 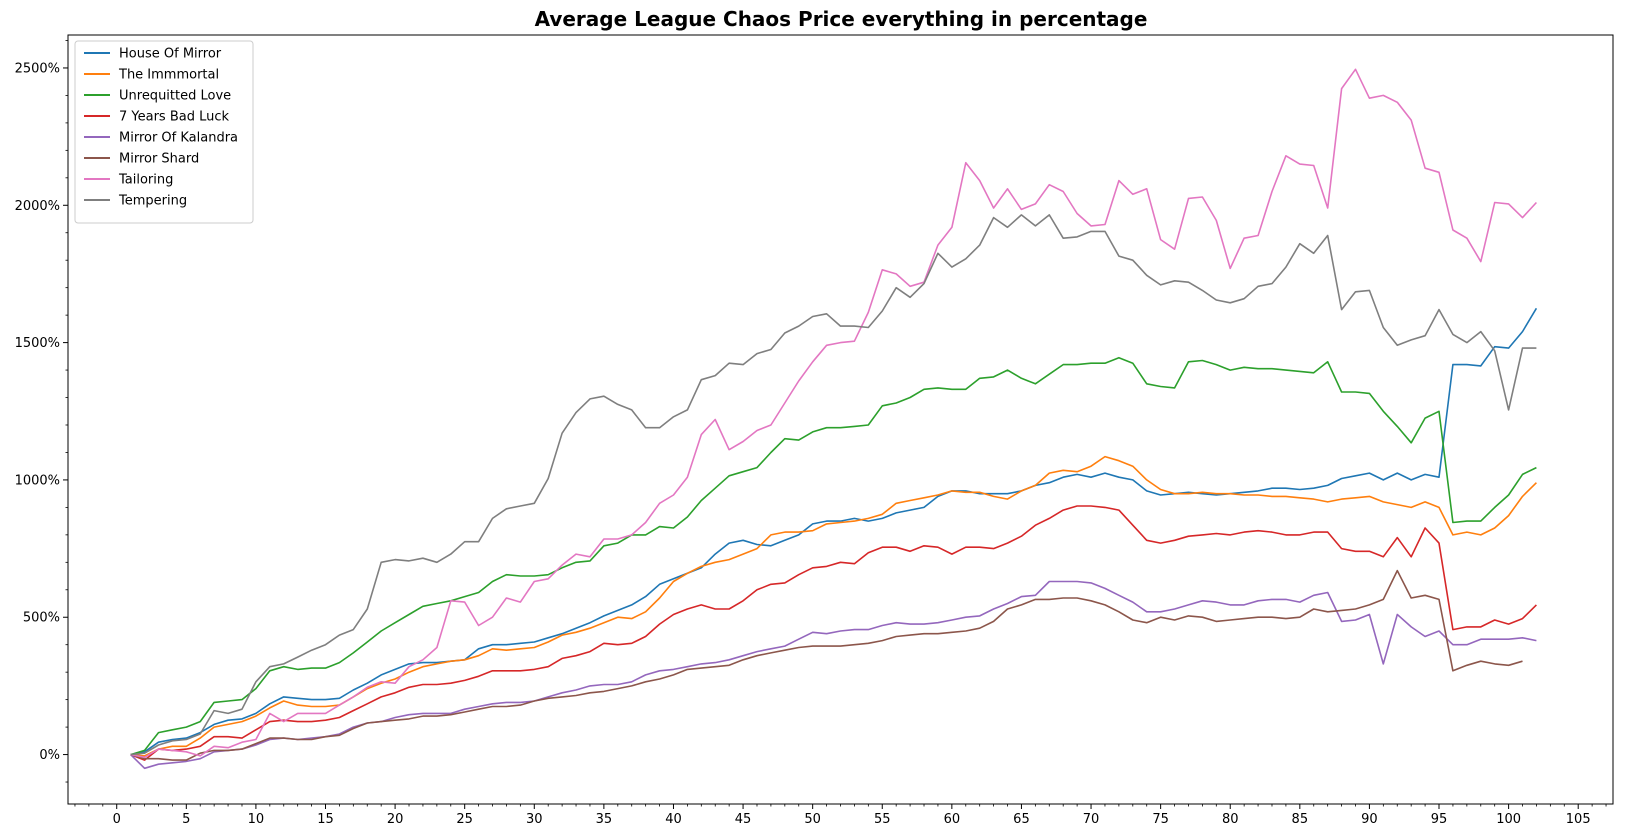 I want to click on y-tick-label: 2500%, so click(x=37, y=68).